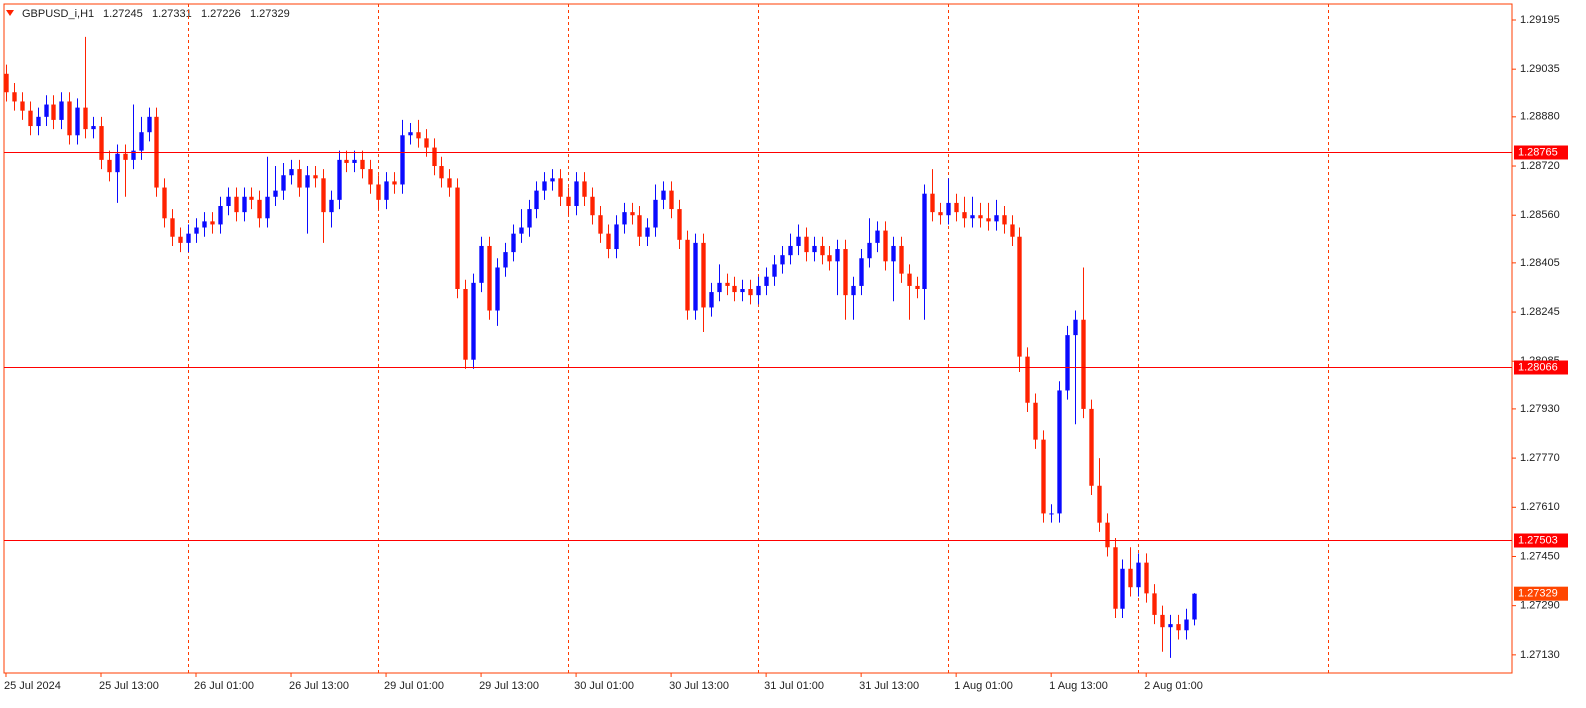 This screenshot has height=708, width=1586. I want to click on y-tick-label: 1.28880, so click(1540, 117).